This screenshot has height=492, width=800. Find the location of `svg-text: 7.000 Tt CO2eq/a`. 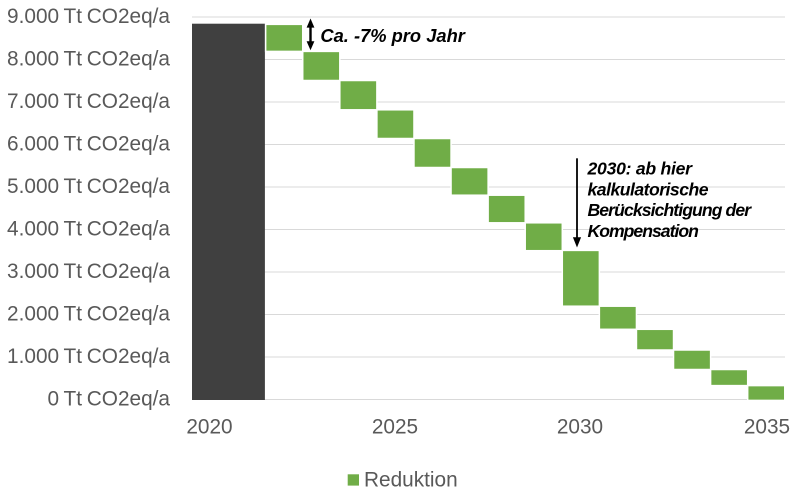

svg-text: 7.000 Tt CO2eq/a is located at coordinates (88, 101).